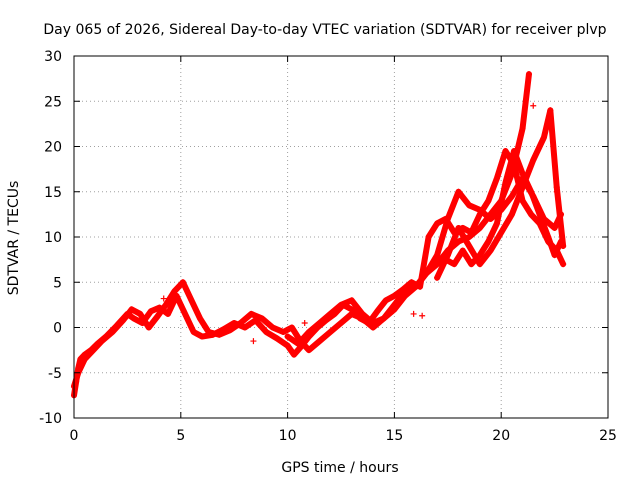  What do you see at coordinates (180, 436) in the screenshot?
I see `x-tick-label: 5` at bounding box center [180, 436].